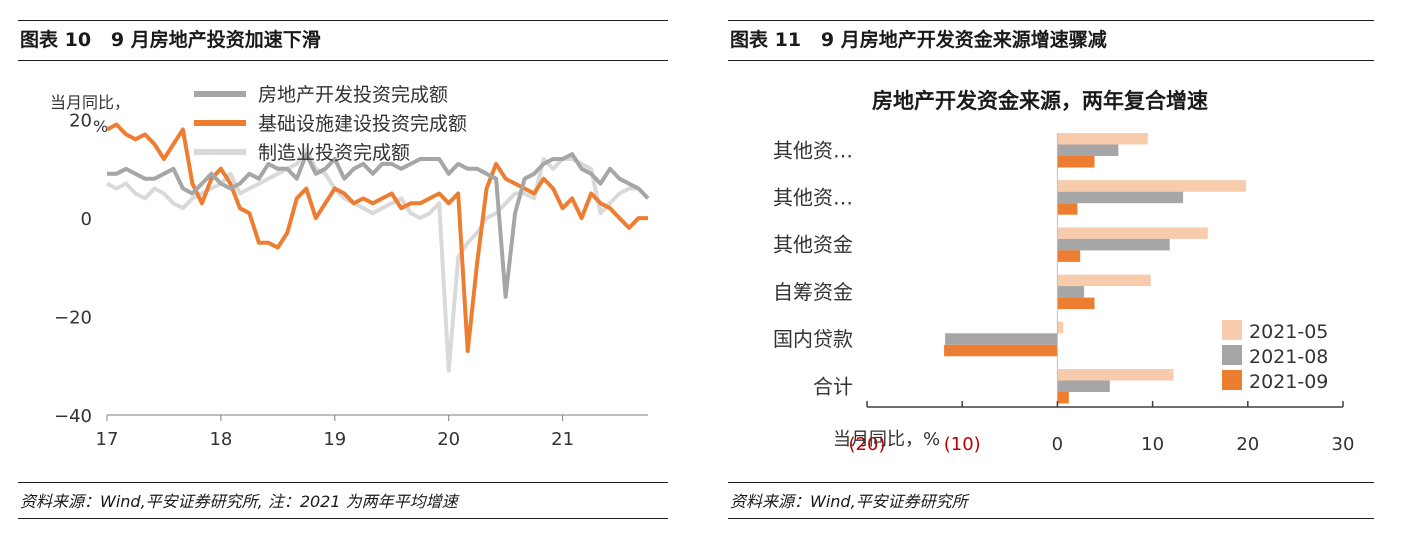 This screenshot has width=1402, height=540. Describe the element at coordinates (1288, 382) in the screenshot. I see `legend-label: 2021-09` at that location.